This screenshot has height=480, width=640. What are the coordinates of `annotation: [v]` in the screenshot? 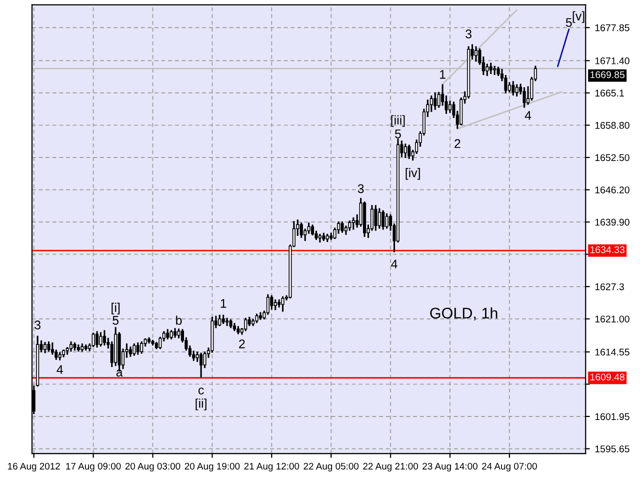 It's located at (578, 17).